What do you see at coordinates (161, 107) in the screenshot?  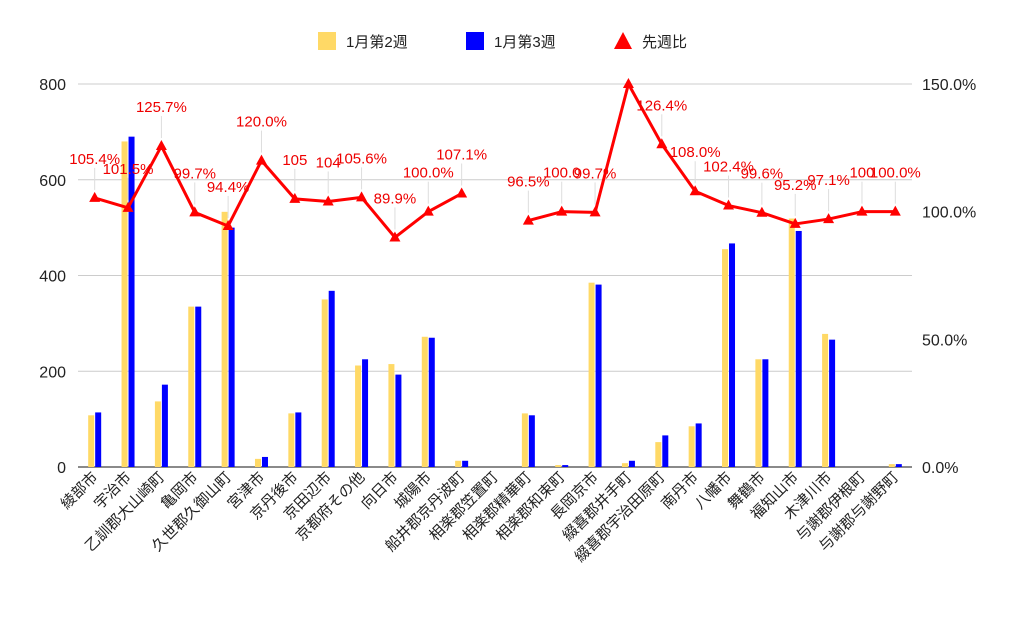 I see `ratio-data-label: 125.7%` at bounding box center [161, 107].